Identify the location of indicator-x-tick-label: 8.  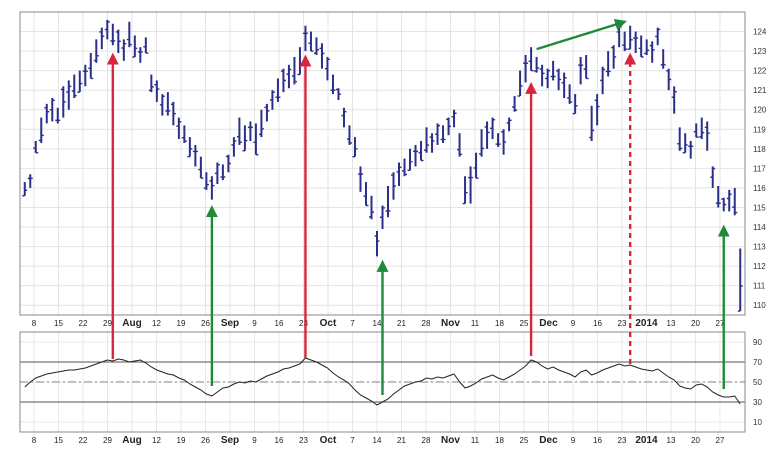
(34, 440).